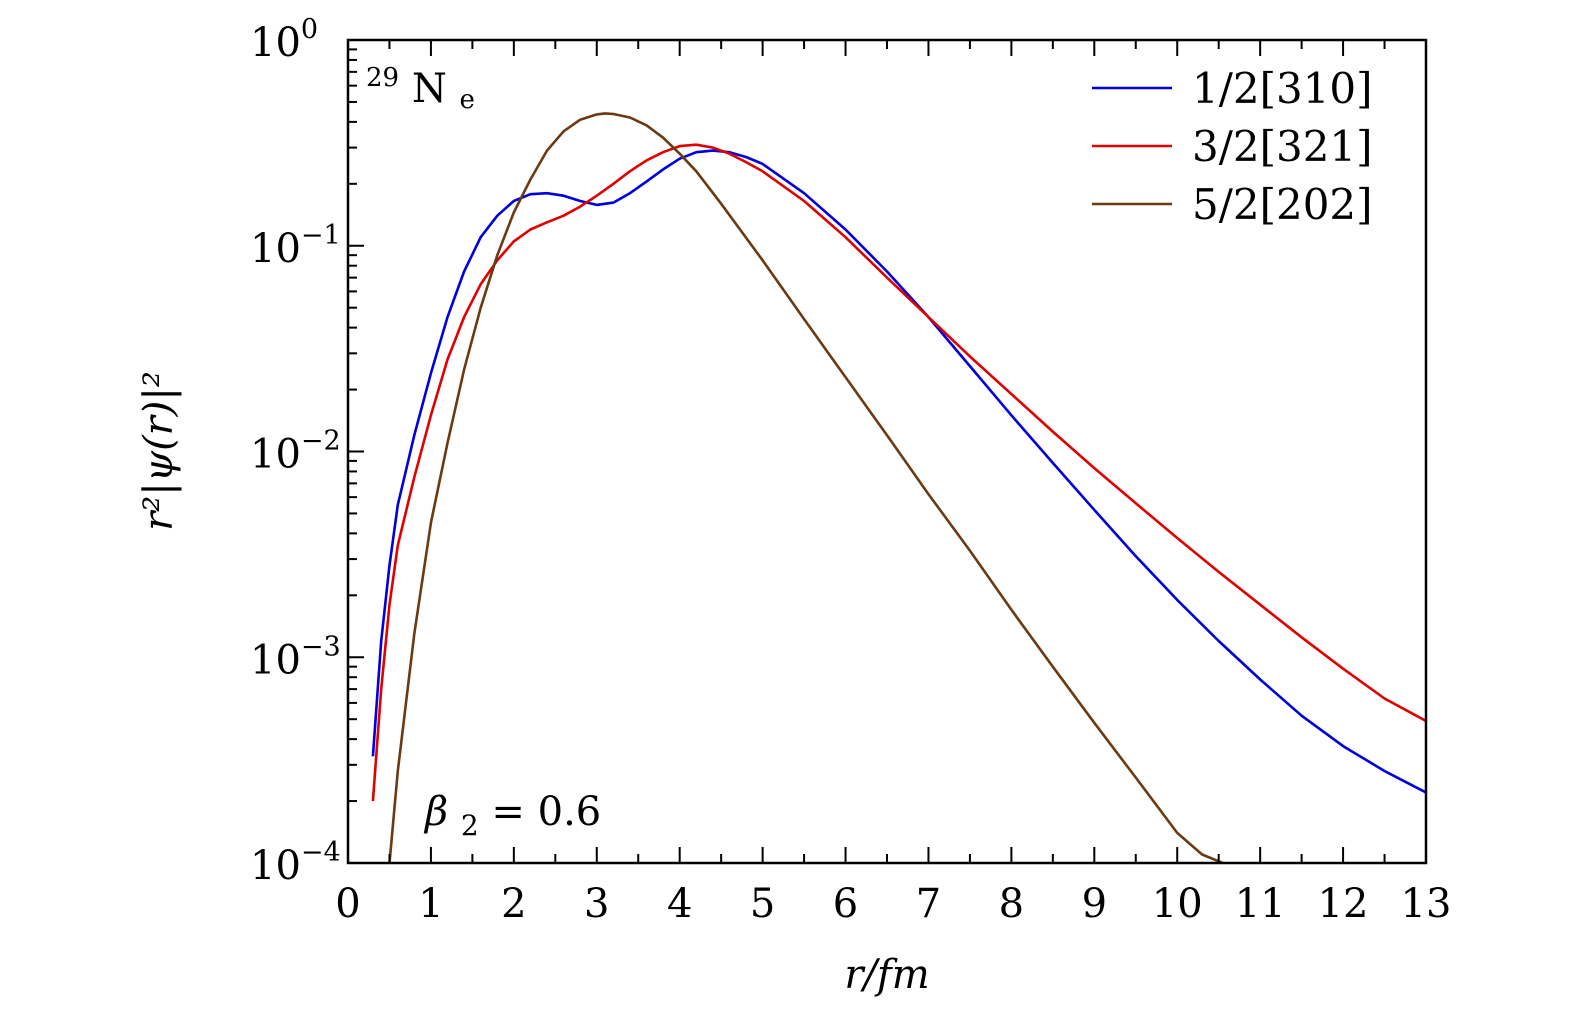 This screenshot has height=1014, width=1575. What do you see at coordinates (513, 904) in the screenshot?
I see `x-tick-label: 2` at bounding box center [513, 904].